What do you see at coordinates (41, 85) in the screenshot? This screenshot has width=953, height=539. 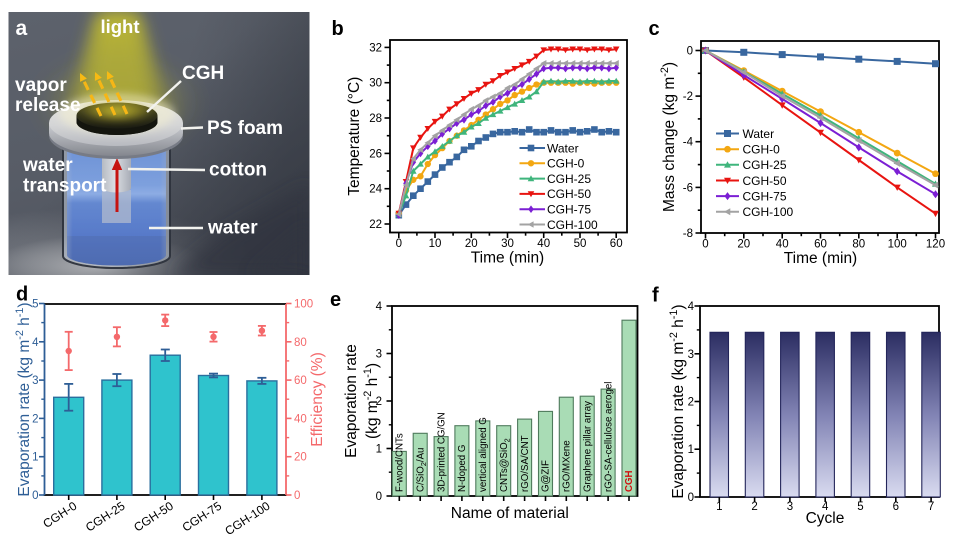 I see `svg-text: vapor` at bounding box center [41, 85].